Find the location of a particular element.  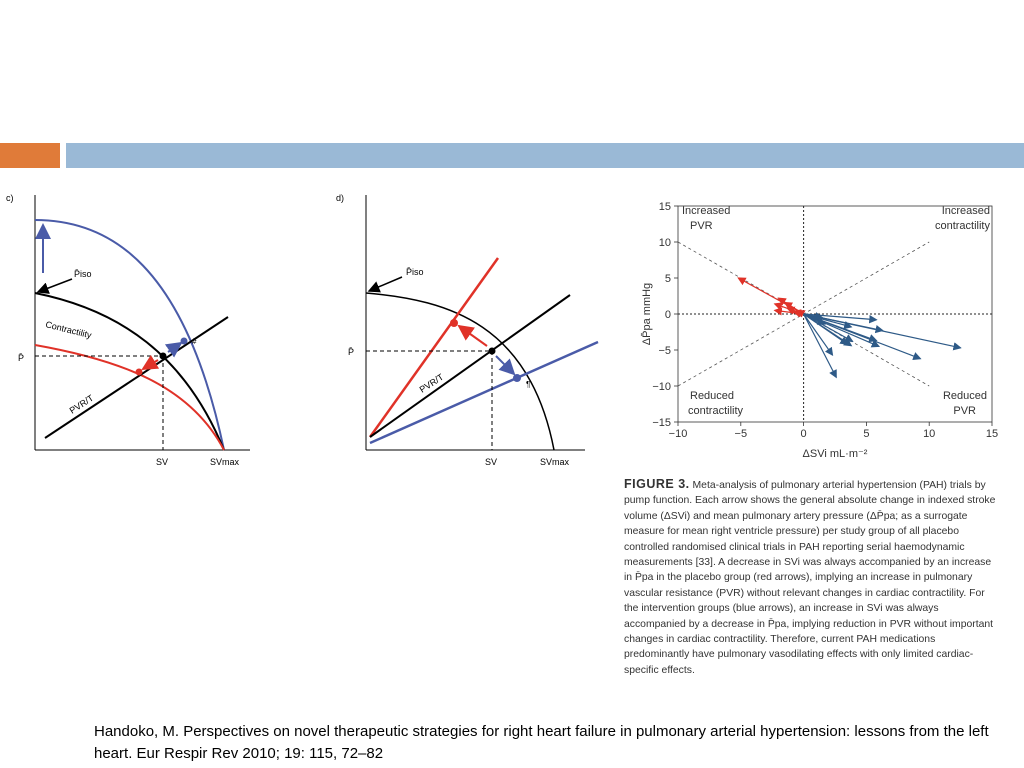

panel-c-point-blue is located at coordinates (184, 341).